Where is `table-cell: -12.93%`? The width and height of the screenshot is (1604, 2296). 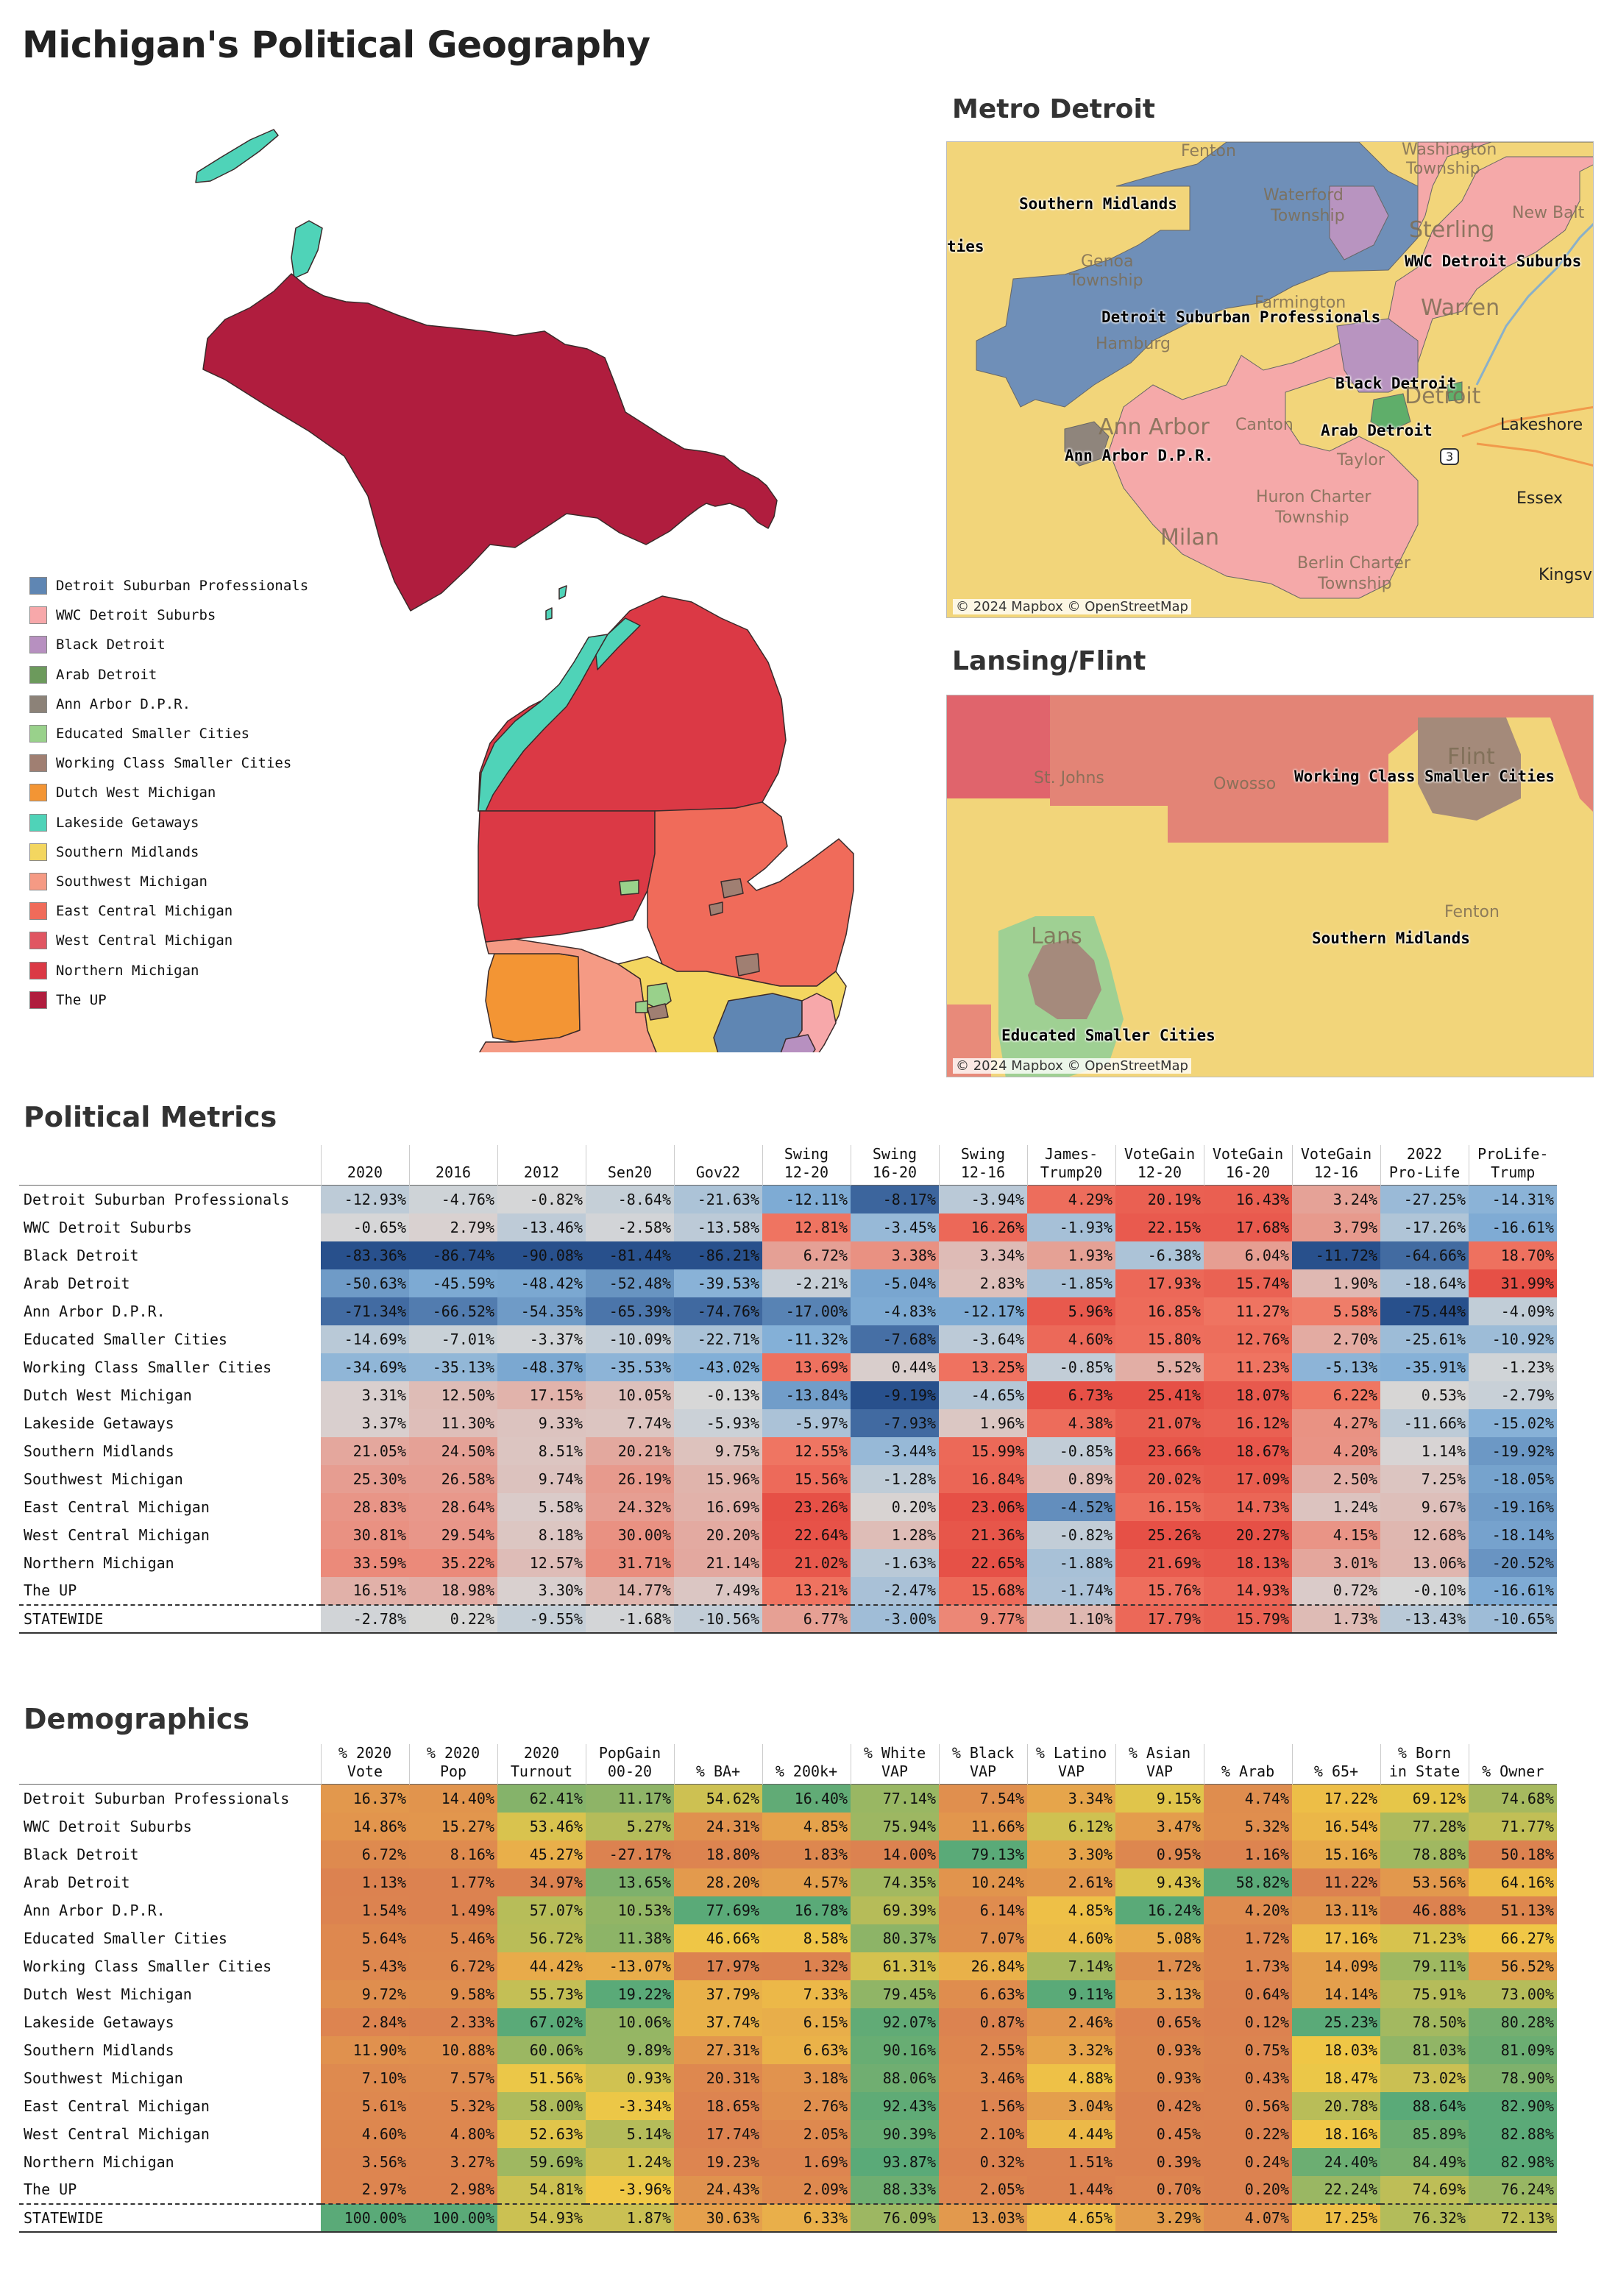 table-cell: -12.93% is located at coordinates (365, 1199).